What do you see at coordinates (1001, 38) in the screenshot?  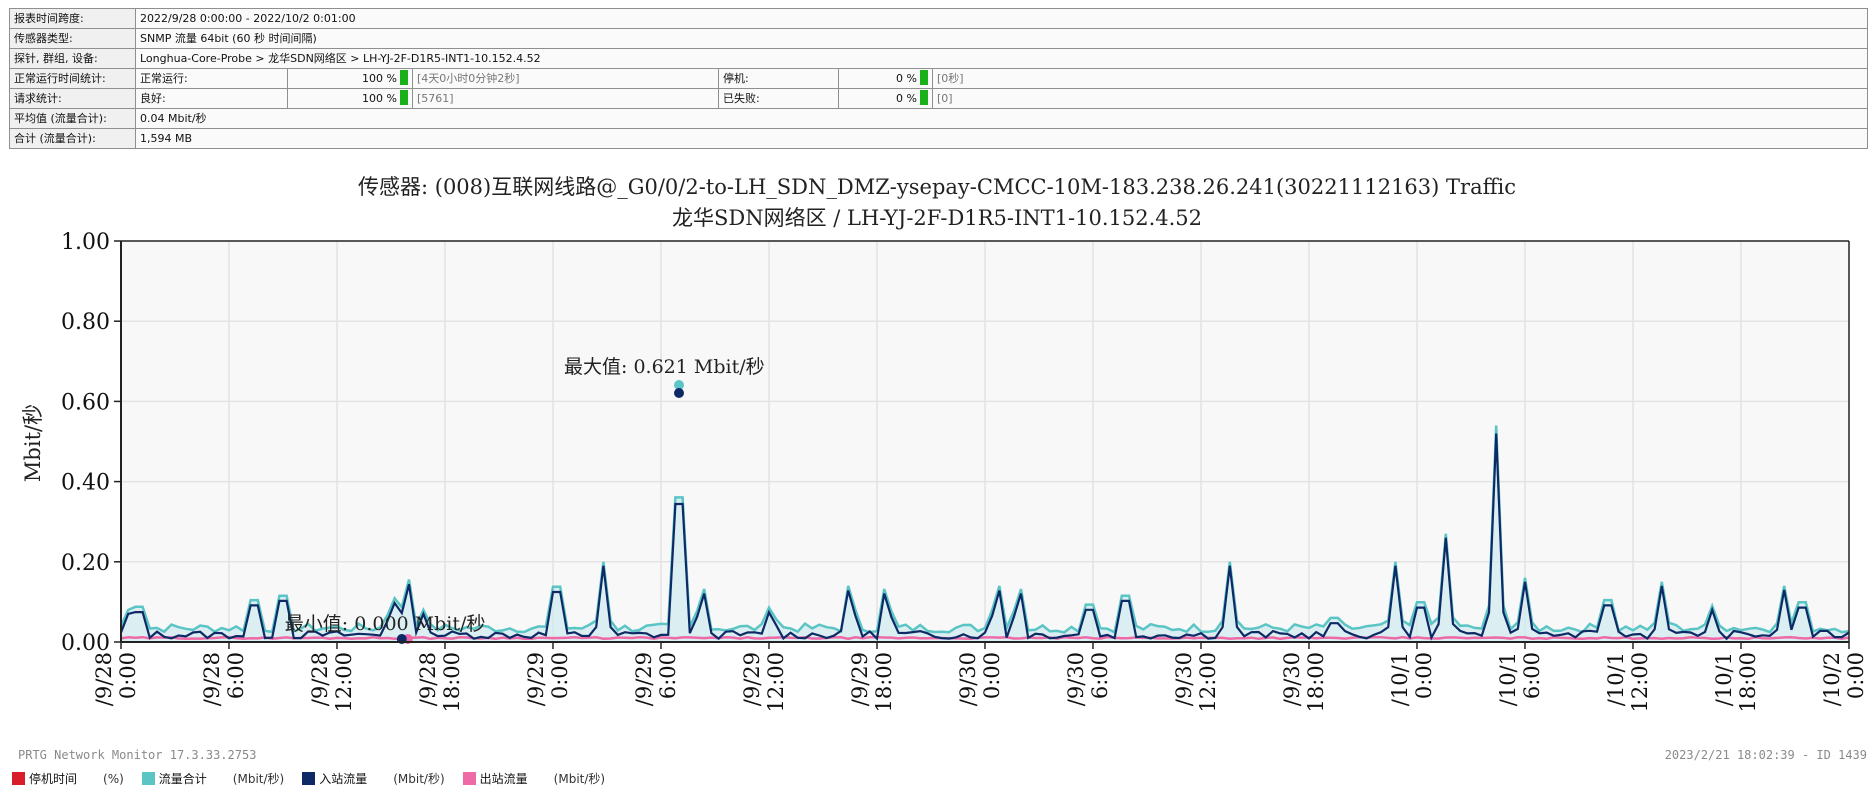 I see `sensor-type-value: SNMP 流量 64bit (60 秒 时间间隔)` at bounding box center [1001, 38].